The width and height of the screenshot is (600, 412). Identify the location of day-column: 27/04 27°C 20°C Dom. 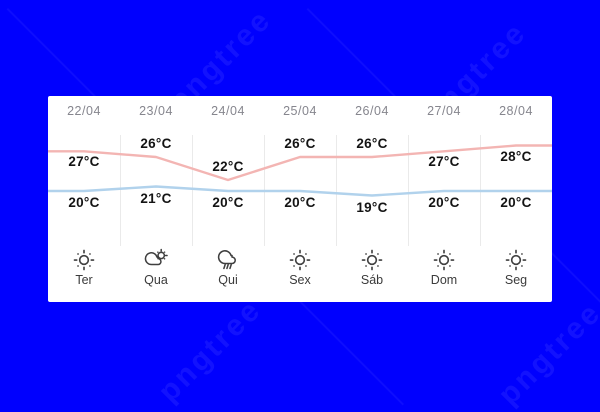
(444, 199).